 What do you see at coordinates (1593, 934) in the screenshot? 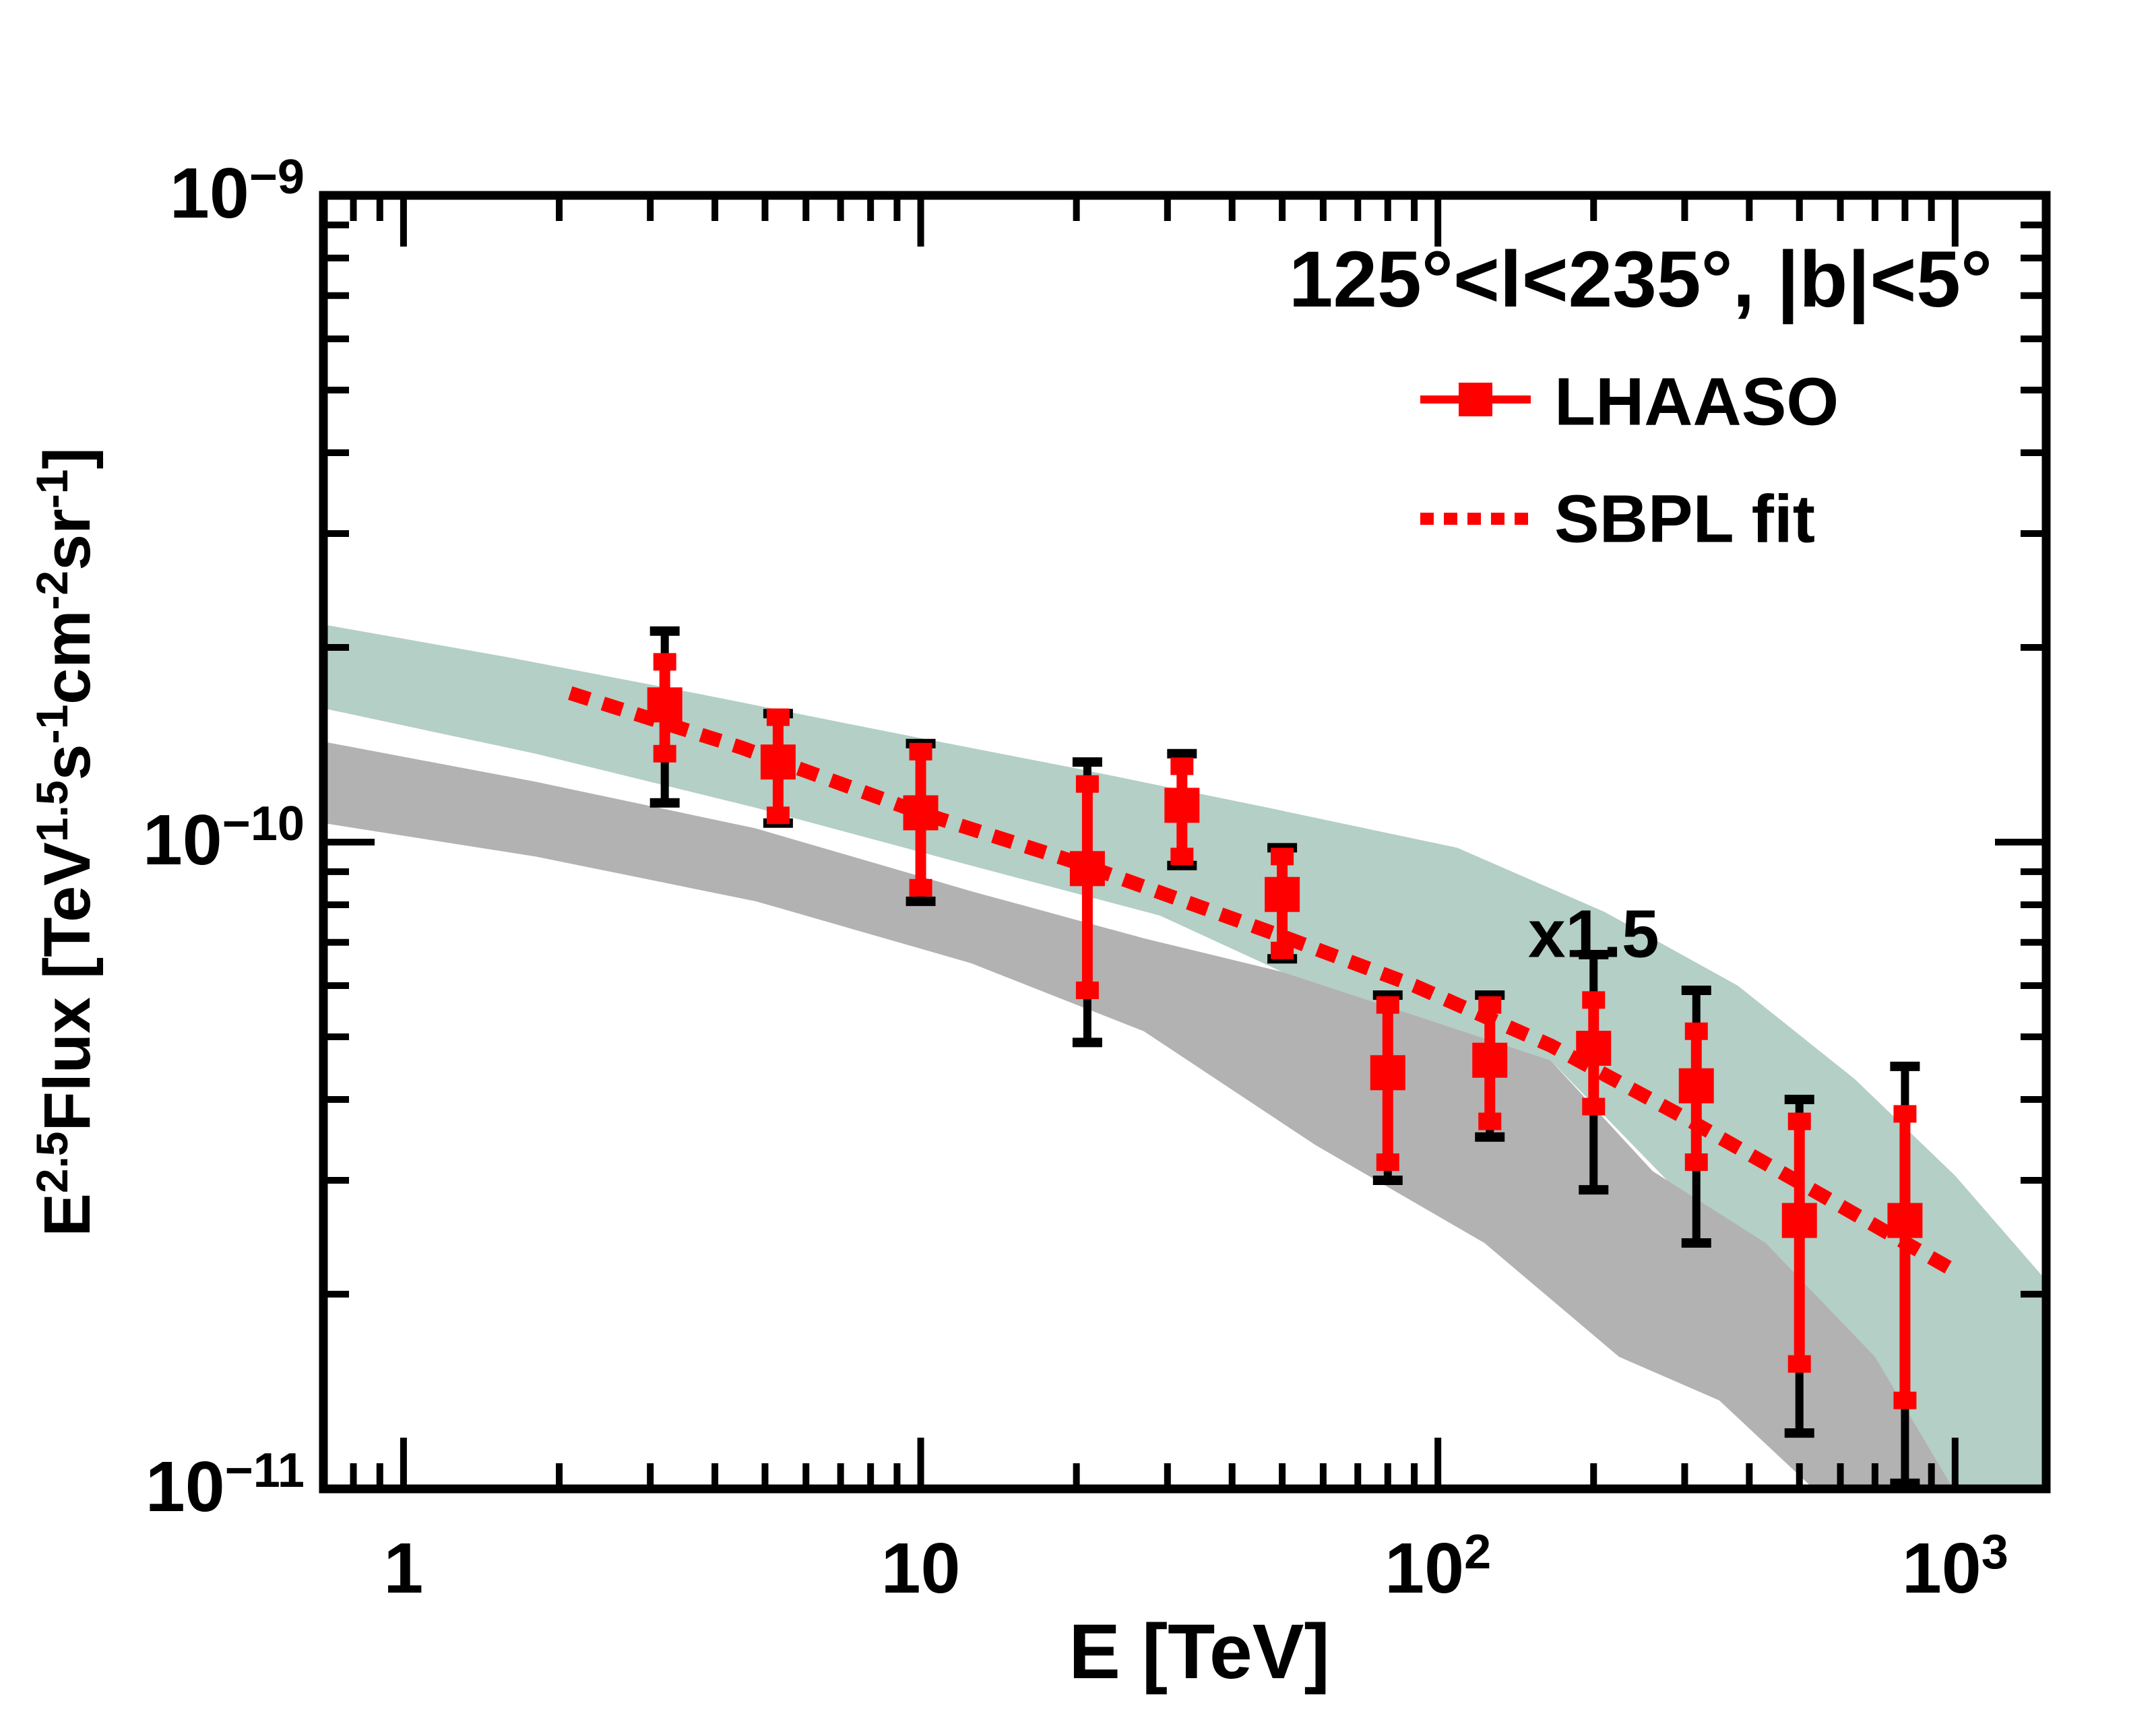
I see `scale-factor-annotation: x1.5` at bounding box center [1593, 934].